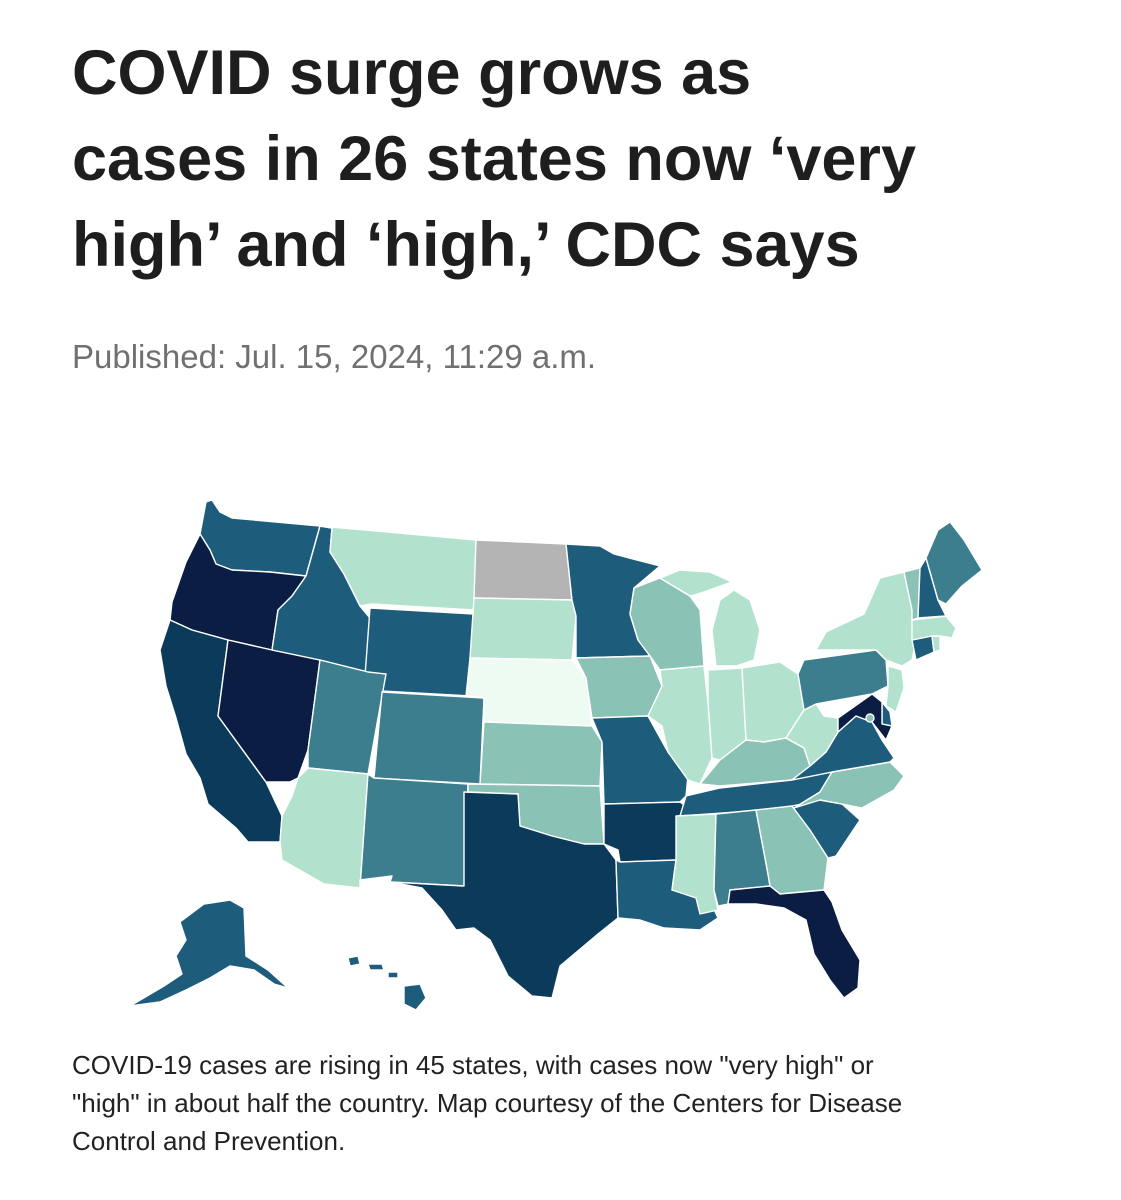  What do you see at coordinates (523, 570) in the screenshot?
I see `state-nd` at bounding box center [523, 570].